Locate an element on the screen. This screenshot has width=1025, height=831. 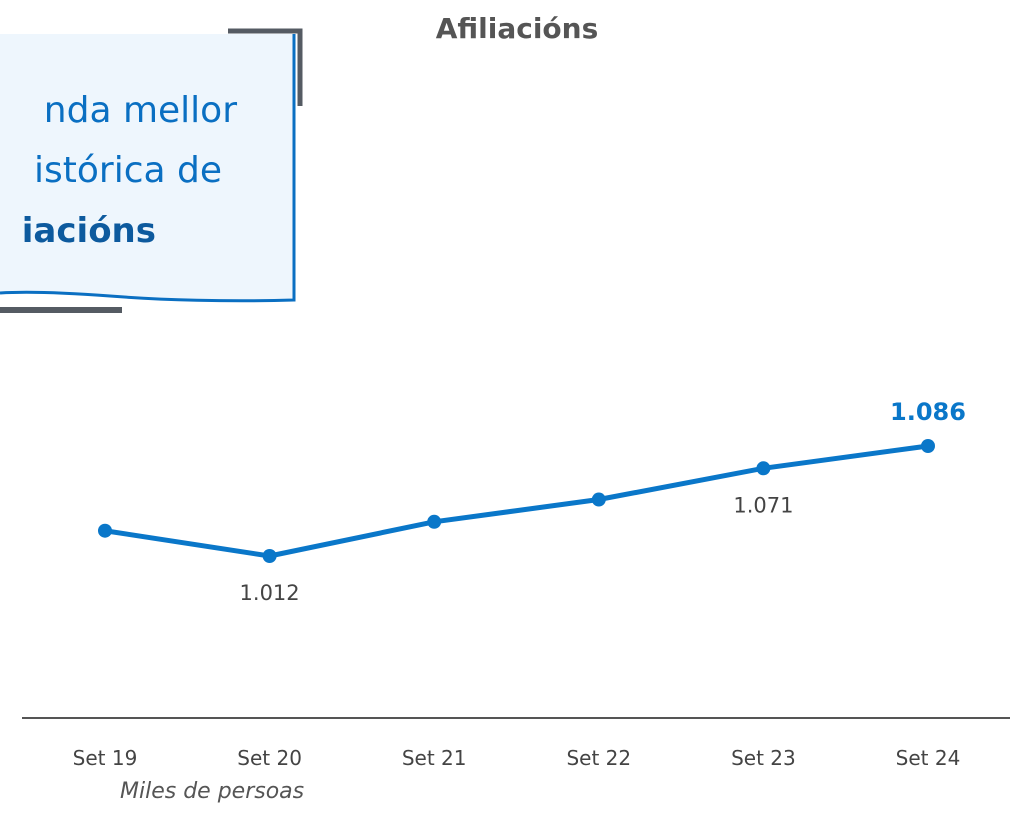
footnote: Miles de persoas is located at coordinates (212, 791).